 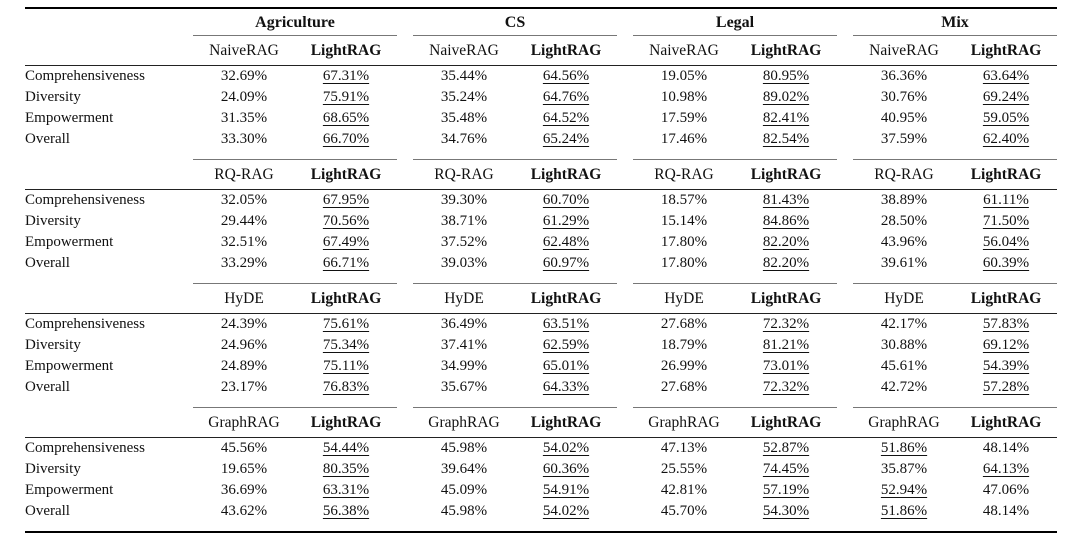 I want to click on baseline-score: 33.29%, so click(x=244, y=263).